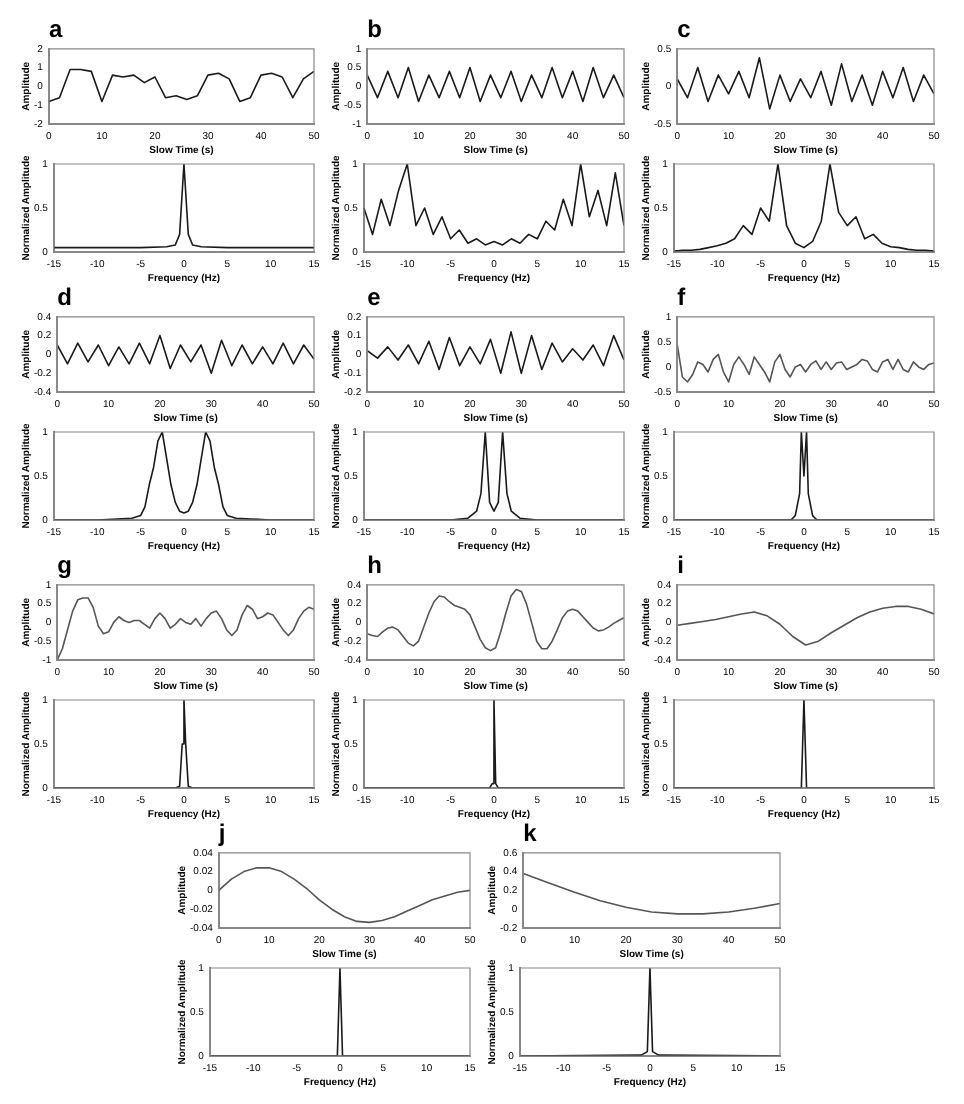 The height and width of the screenshot is (1104, 964). What do you see at coordinates (220, 833) in the screenshot?
I see `chart-title: j` at bounding box center [220, 833].